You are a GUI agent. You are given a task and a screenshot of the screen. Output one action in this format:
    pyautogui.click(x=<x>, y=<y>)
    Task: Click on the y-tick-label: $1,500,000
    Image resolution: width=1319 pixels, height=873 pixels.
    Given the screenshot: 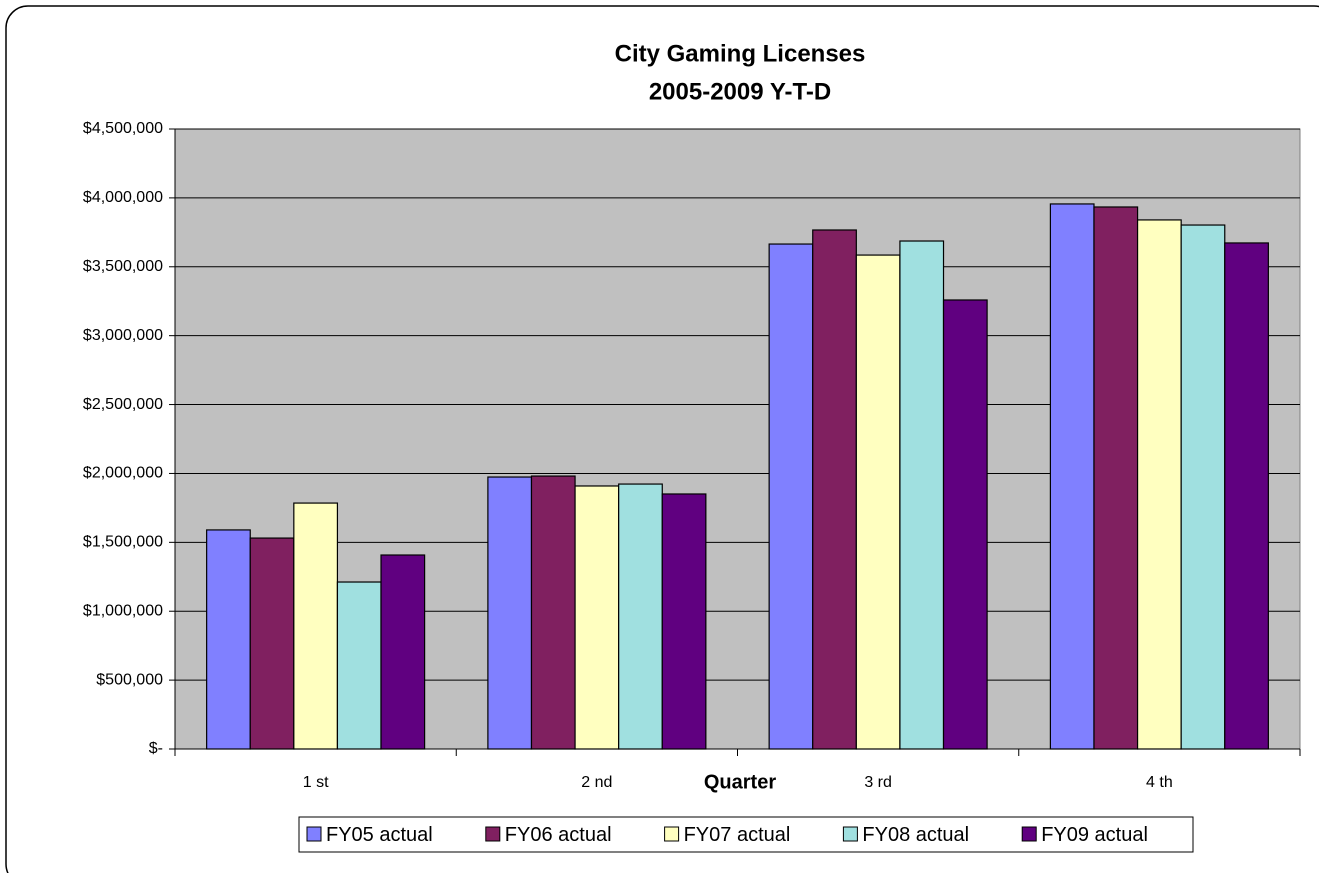 What is the action you would take?
    pyautogui.click(x=123, y=542)
    